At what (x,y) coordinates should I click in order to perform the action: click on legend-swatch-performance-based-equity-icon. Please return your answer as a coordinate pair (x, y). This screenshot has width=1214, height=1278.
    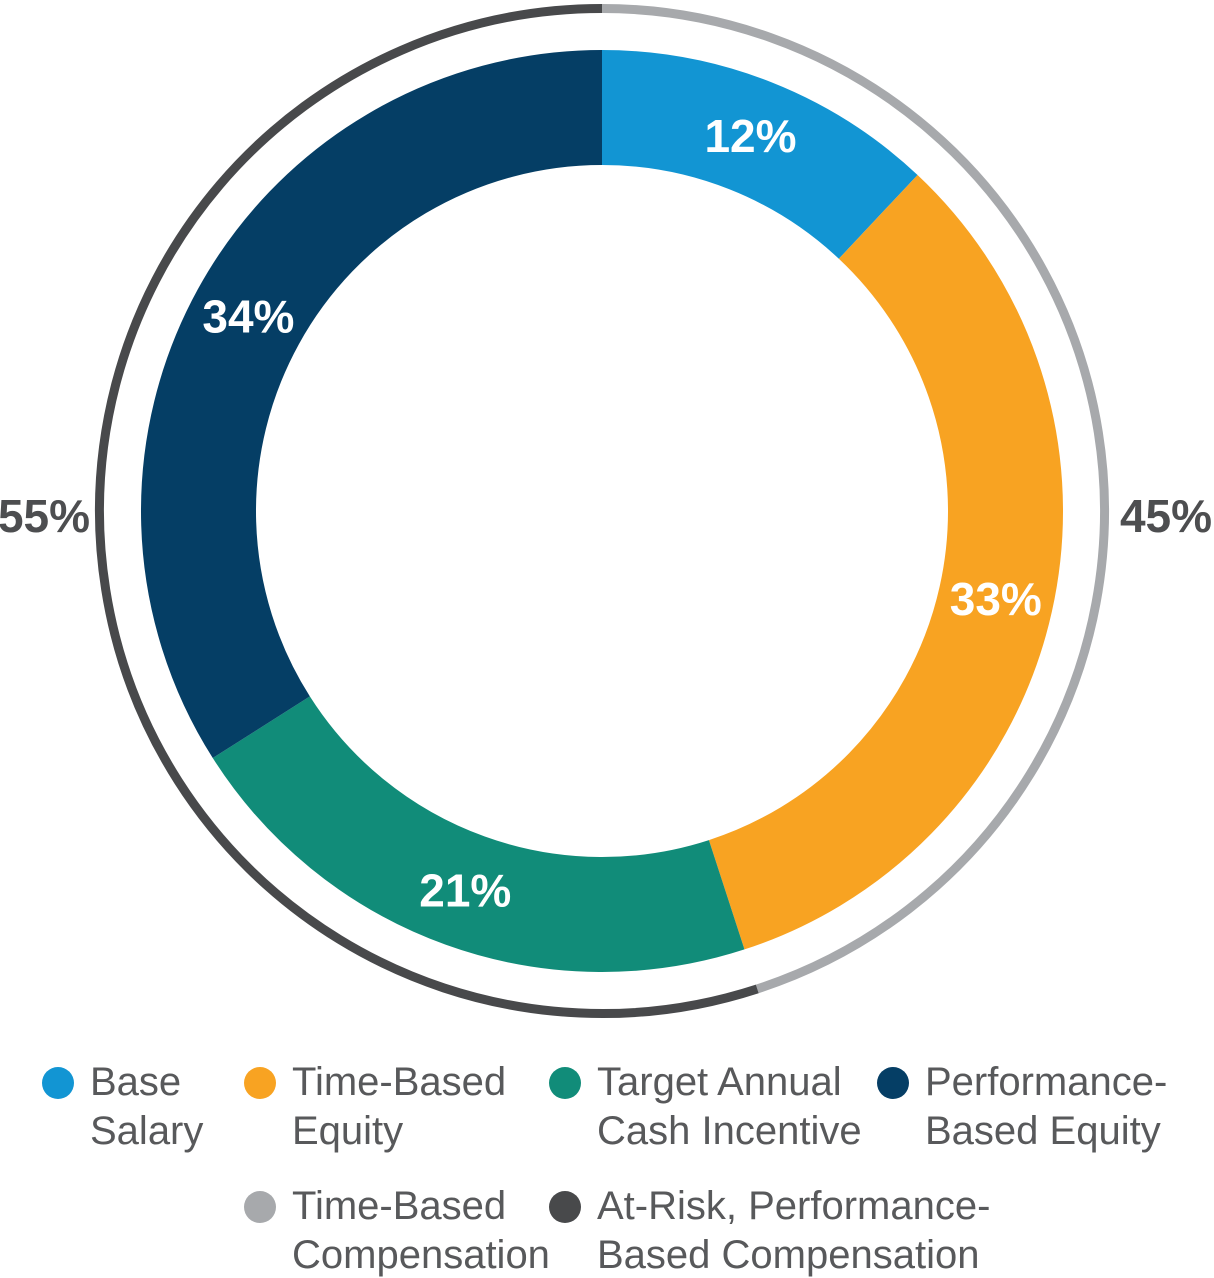
    Looking at the image, I should click on (893, 1083).